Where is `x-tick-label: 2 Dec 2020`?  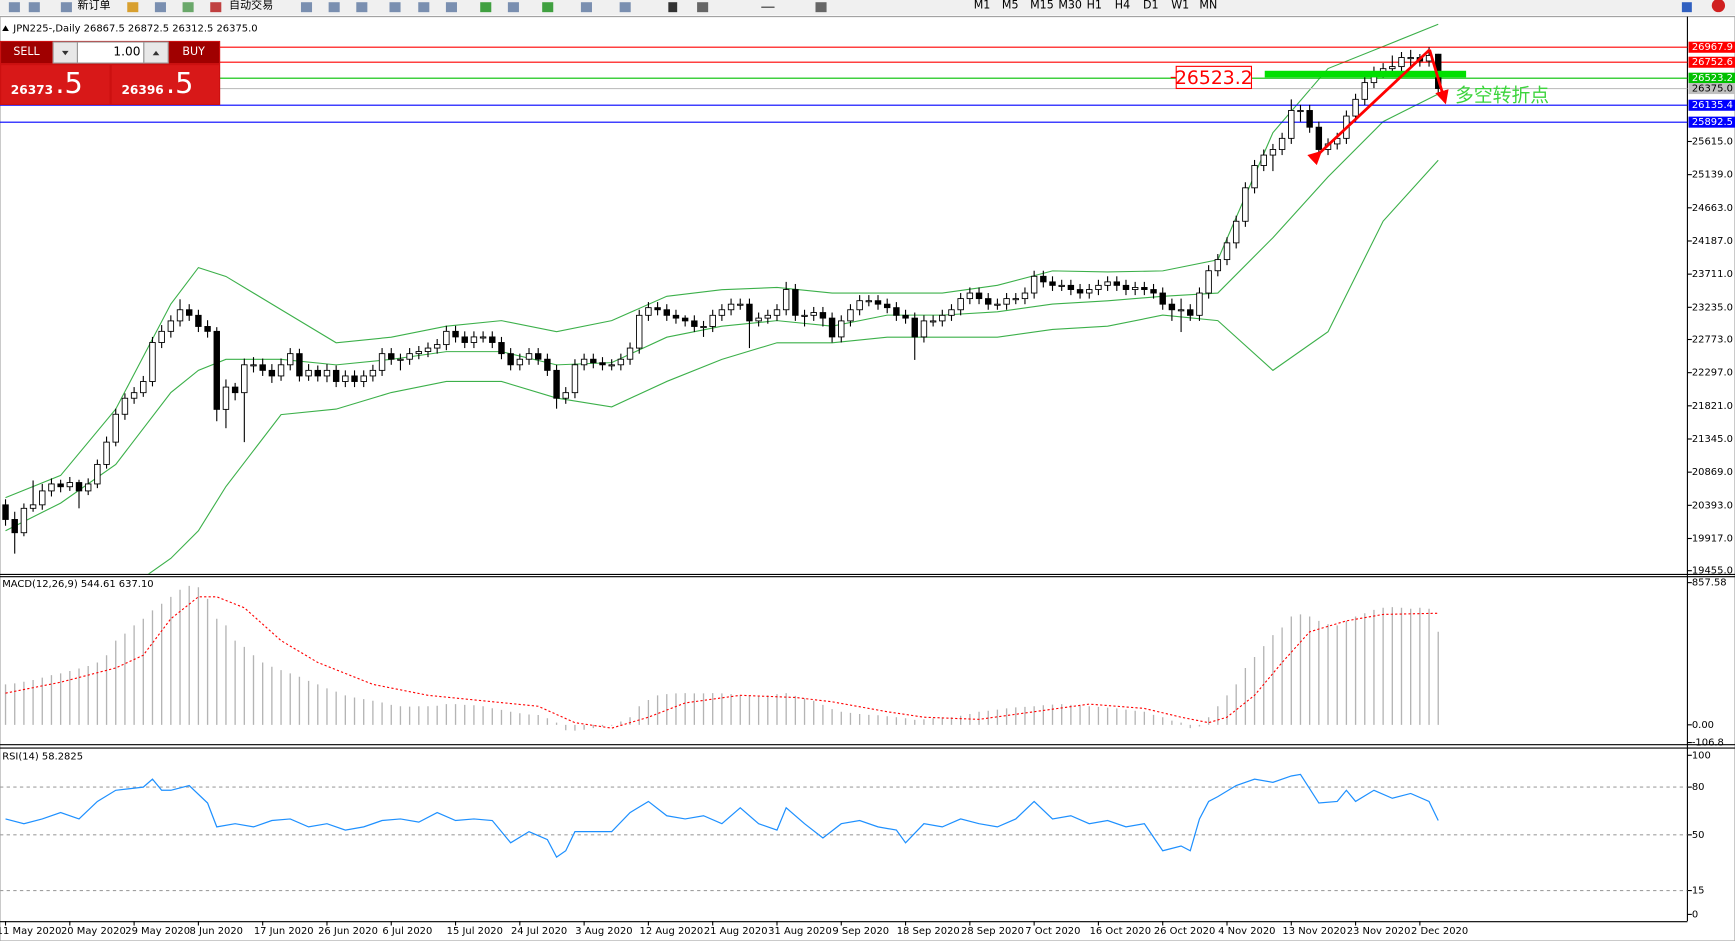 x-tick-label: 2 Dec 2020 is located at coordinates (1439, 931).